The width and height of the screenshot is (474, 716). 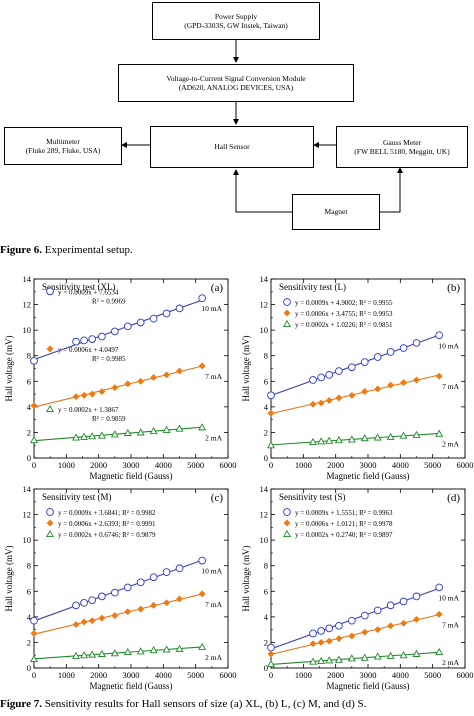 I want to click on y-axis-label: Hall voltage (mV), so click(x=246, y=579).